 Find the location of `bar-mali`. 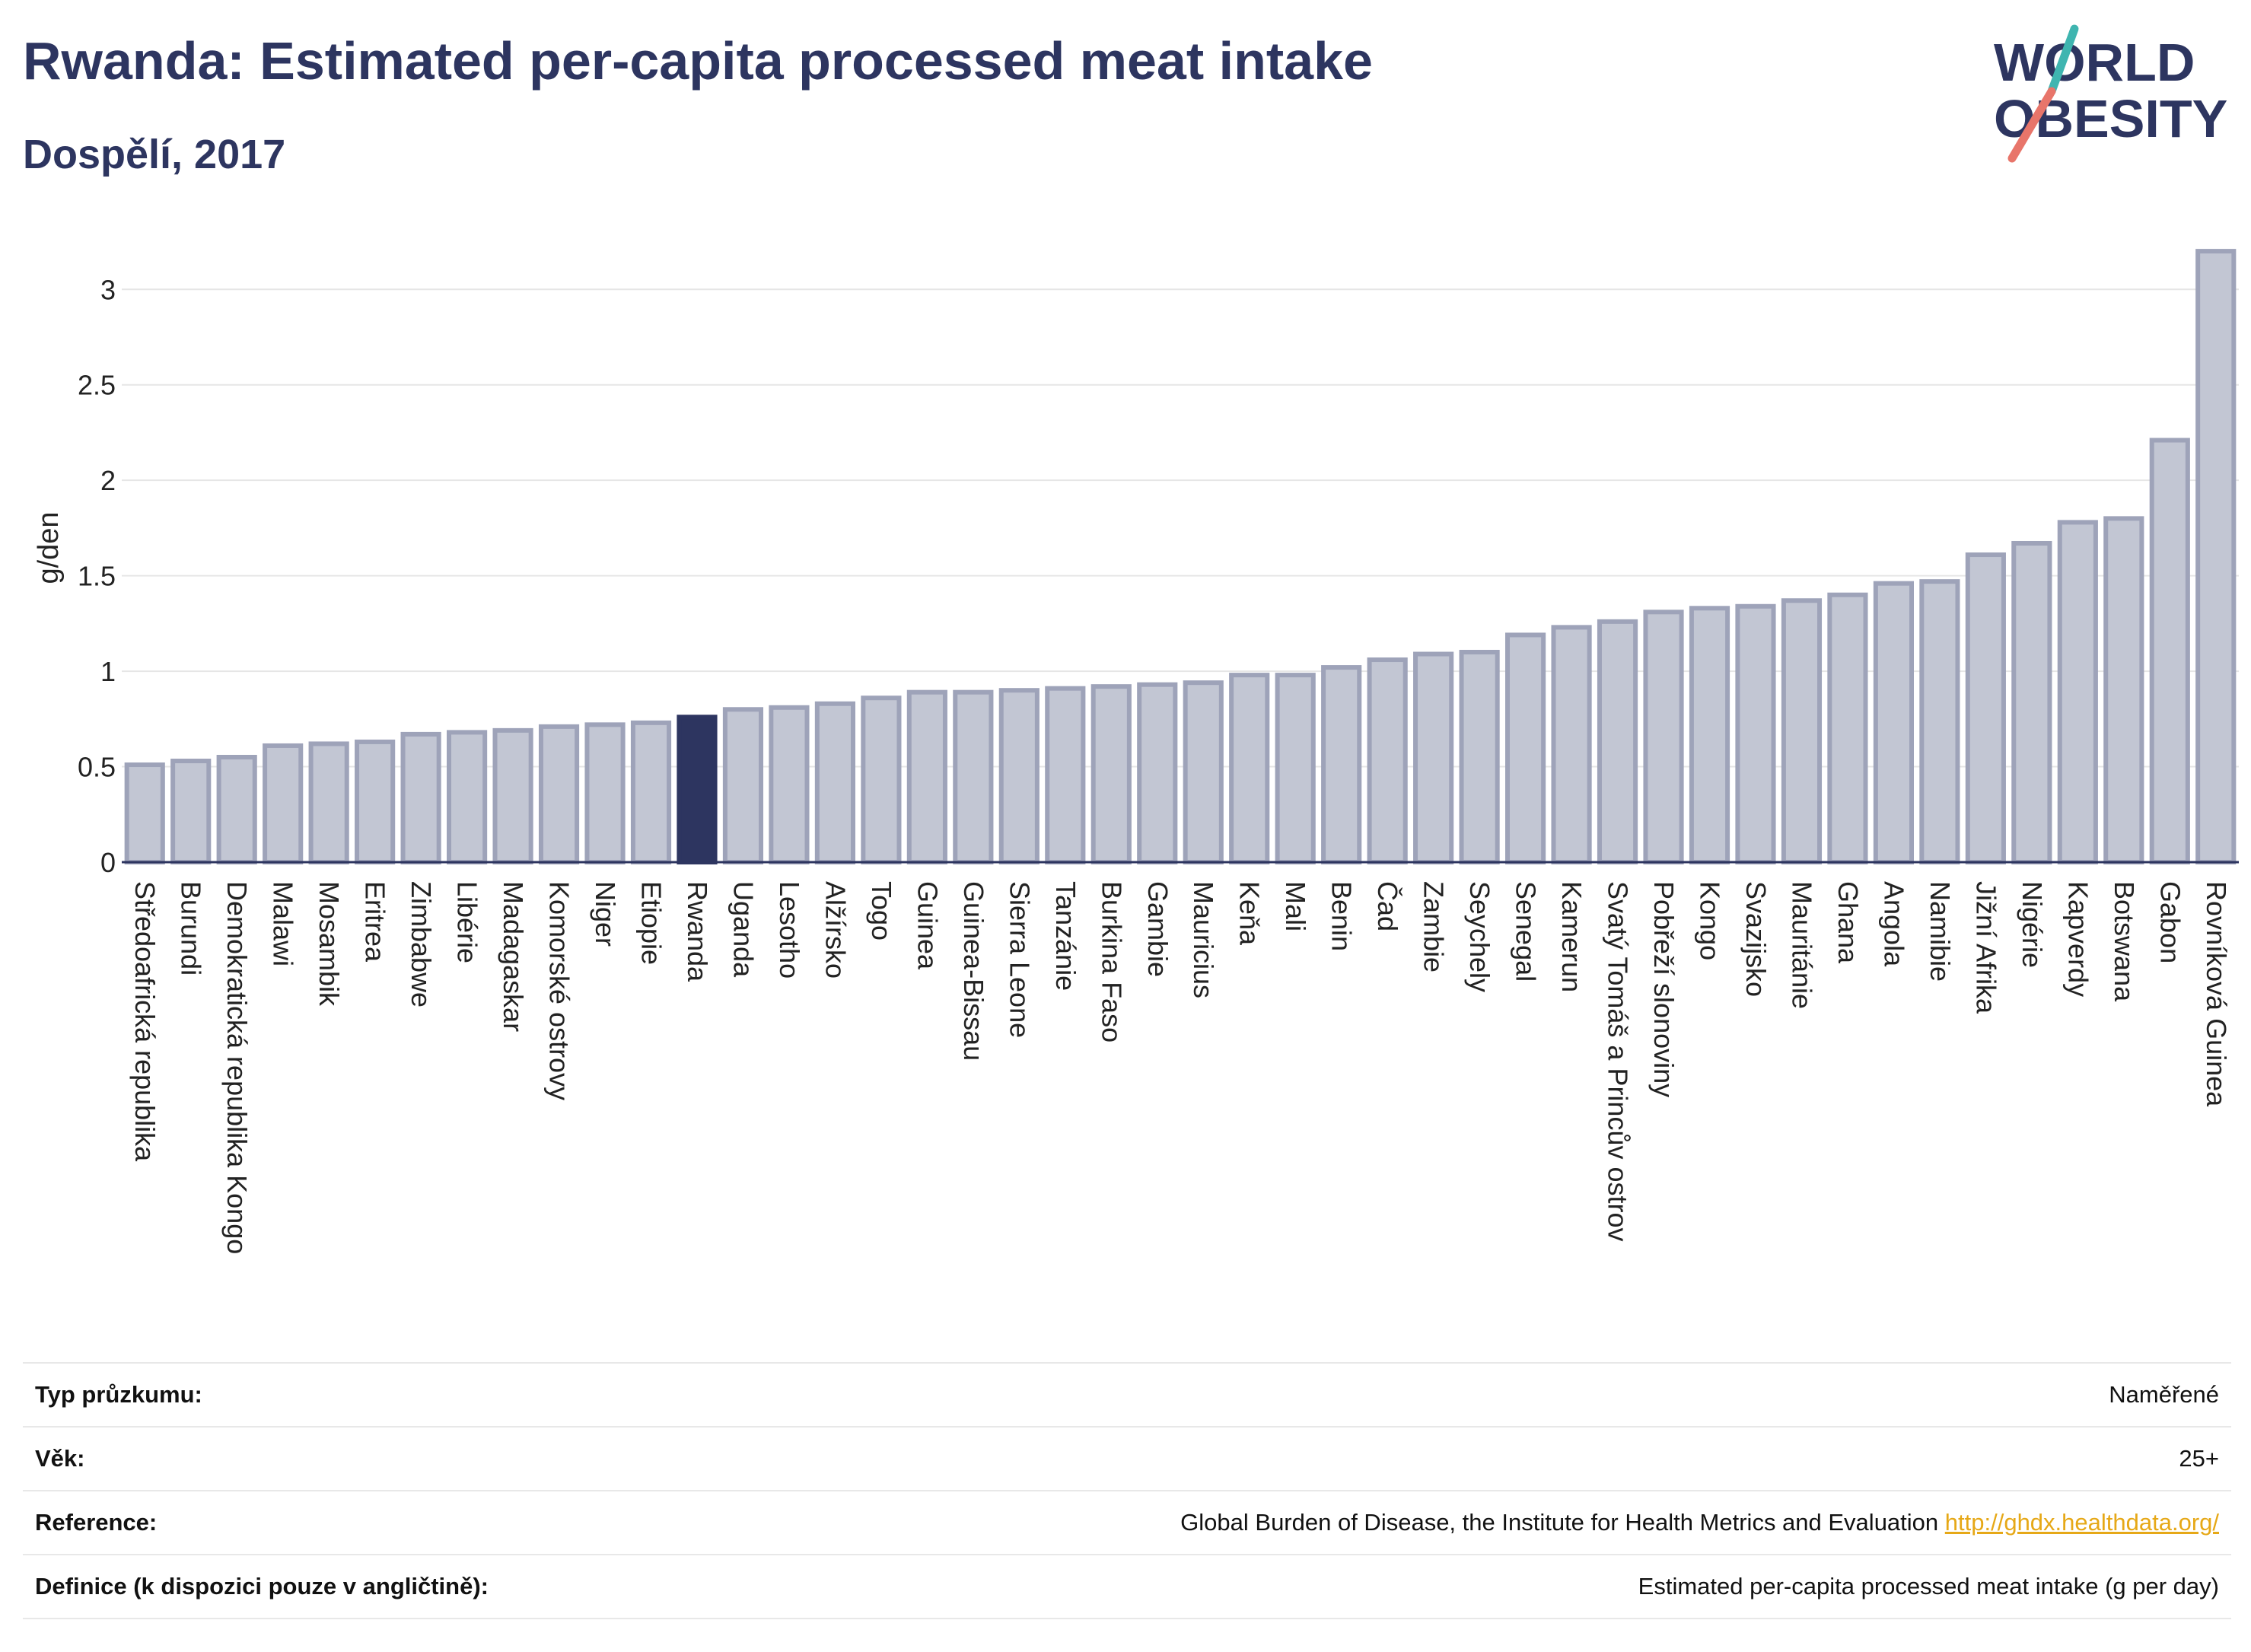

bar-mali is located at coordinates (1295, 768).